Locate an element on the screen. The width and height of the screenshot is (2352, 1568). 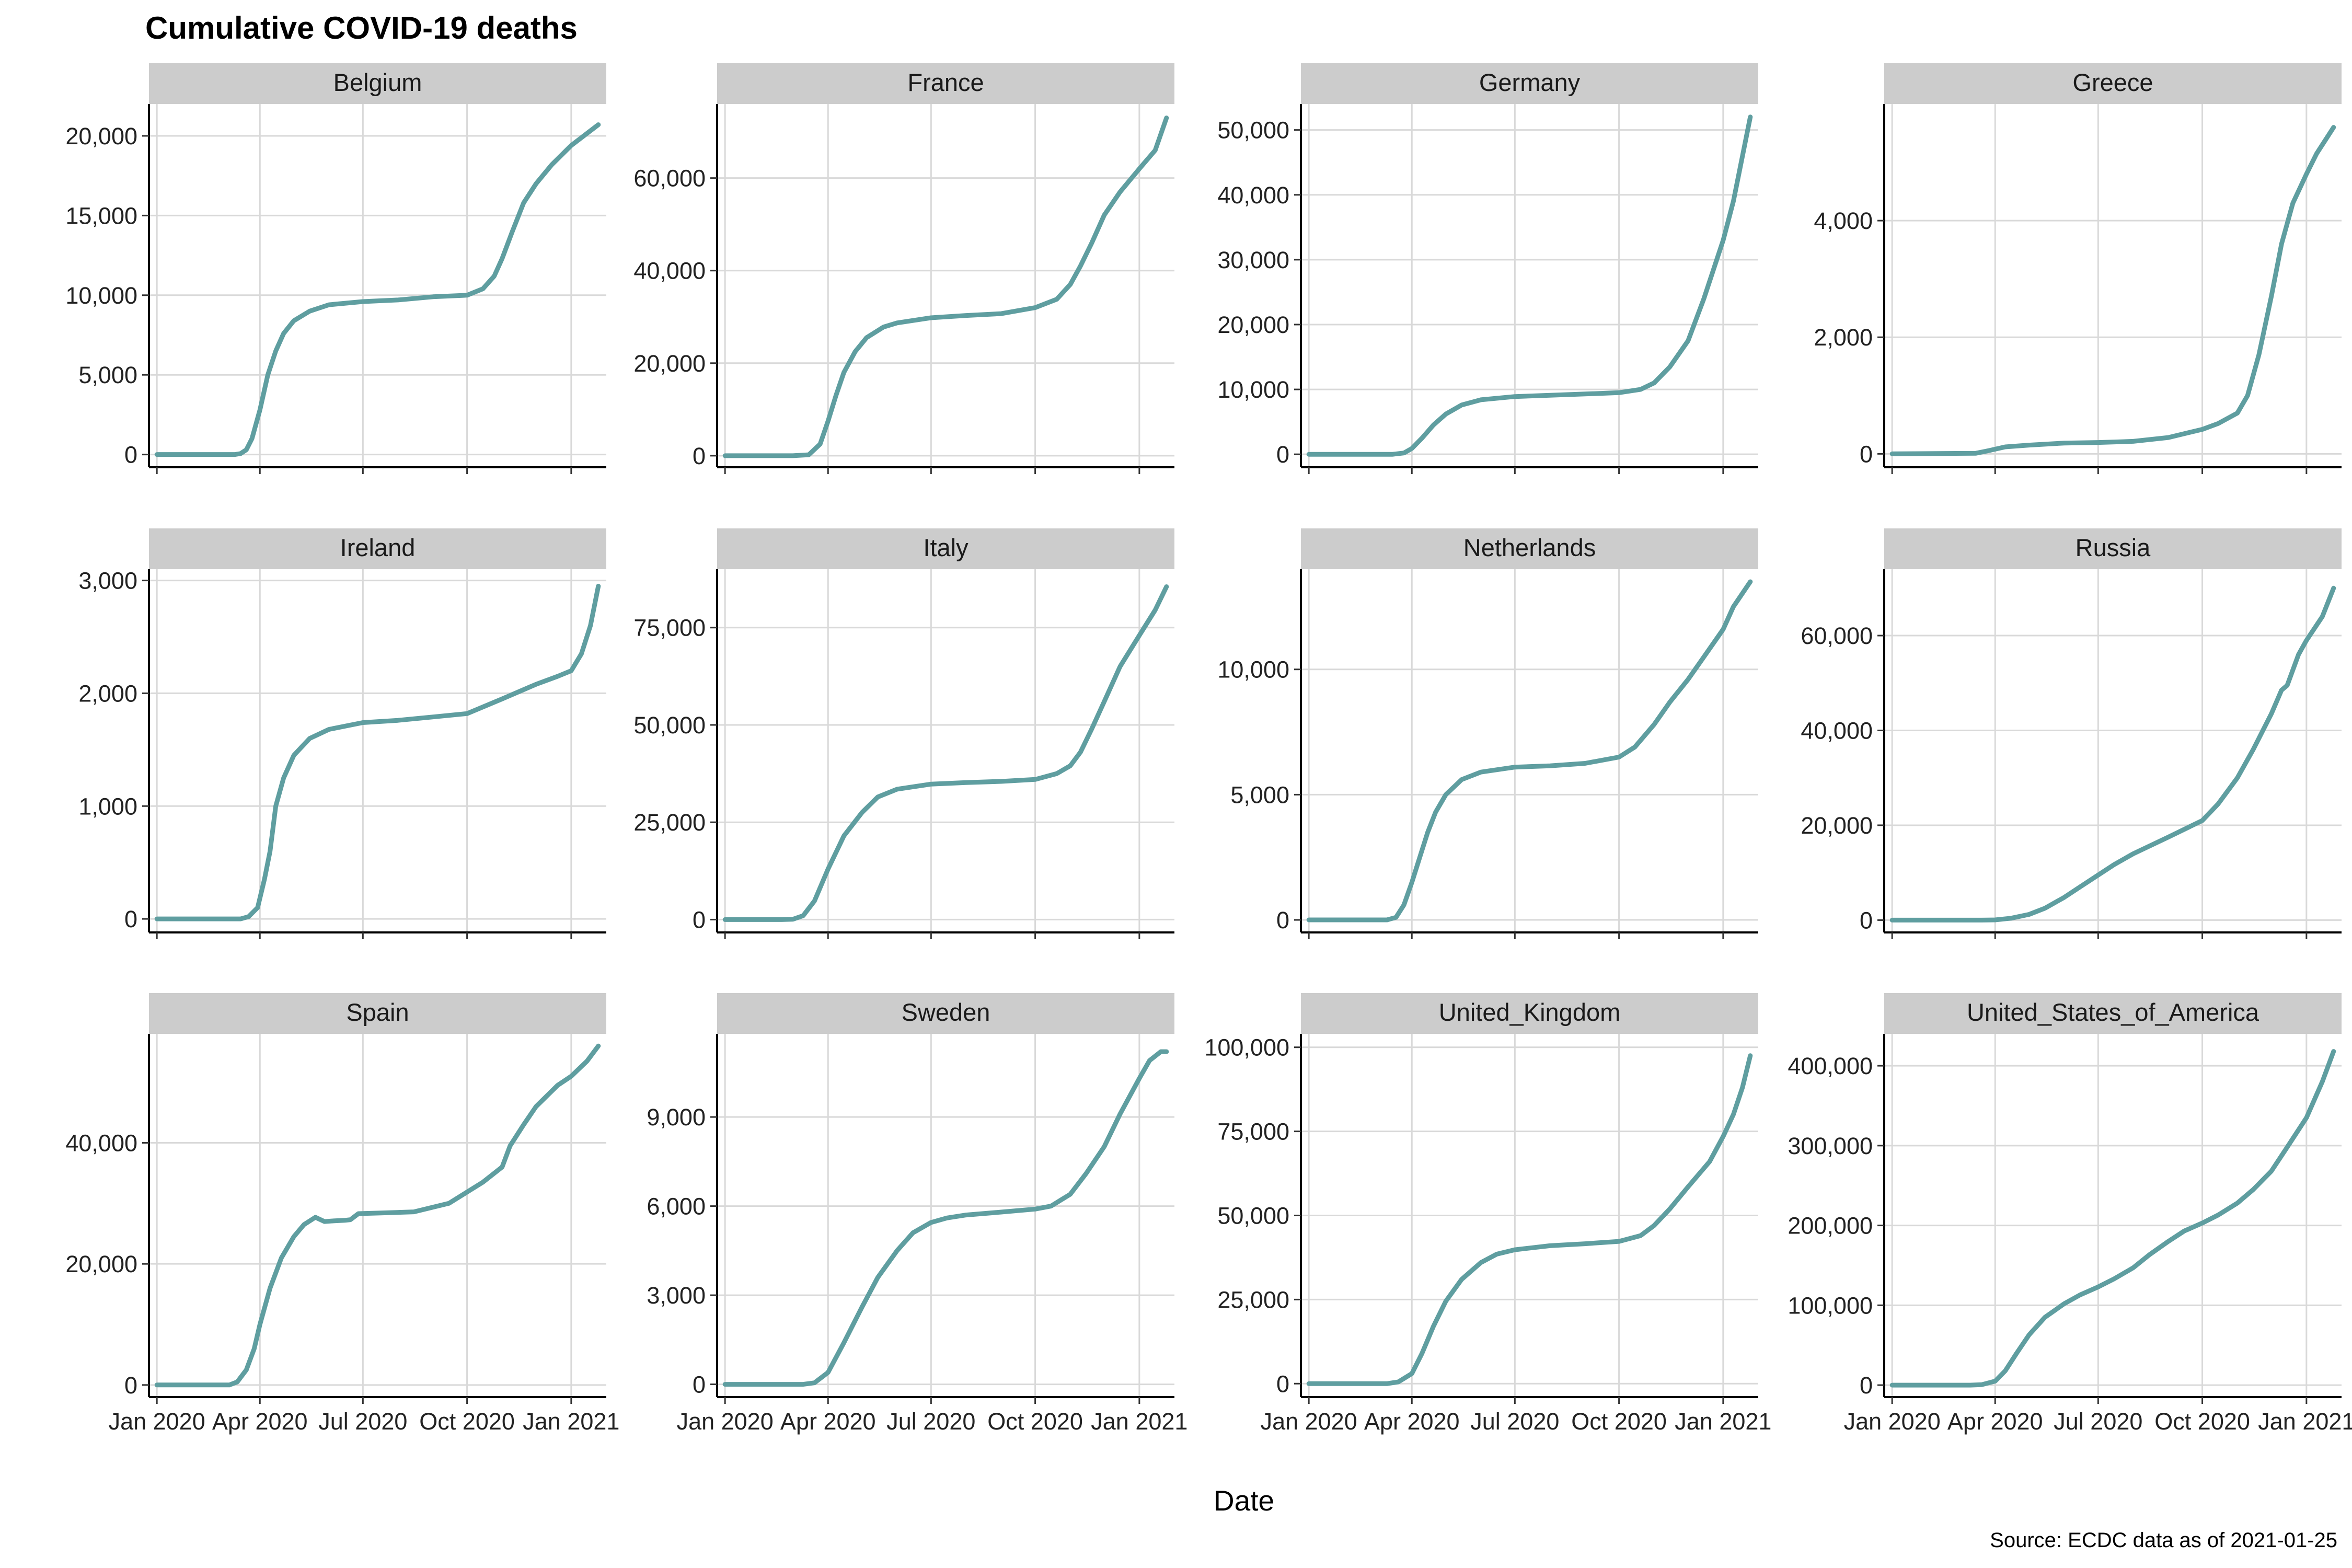
facet-panel-germany: Germany 0 10,000 20,000 30,000 40,000 50,000 is located at coordinates (1487, 268).